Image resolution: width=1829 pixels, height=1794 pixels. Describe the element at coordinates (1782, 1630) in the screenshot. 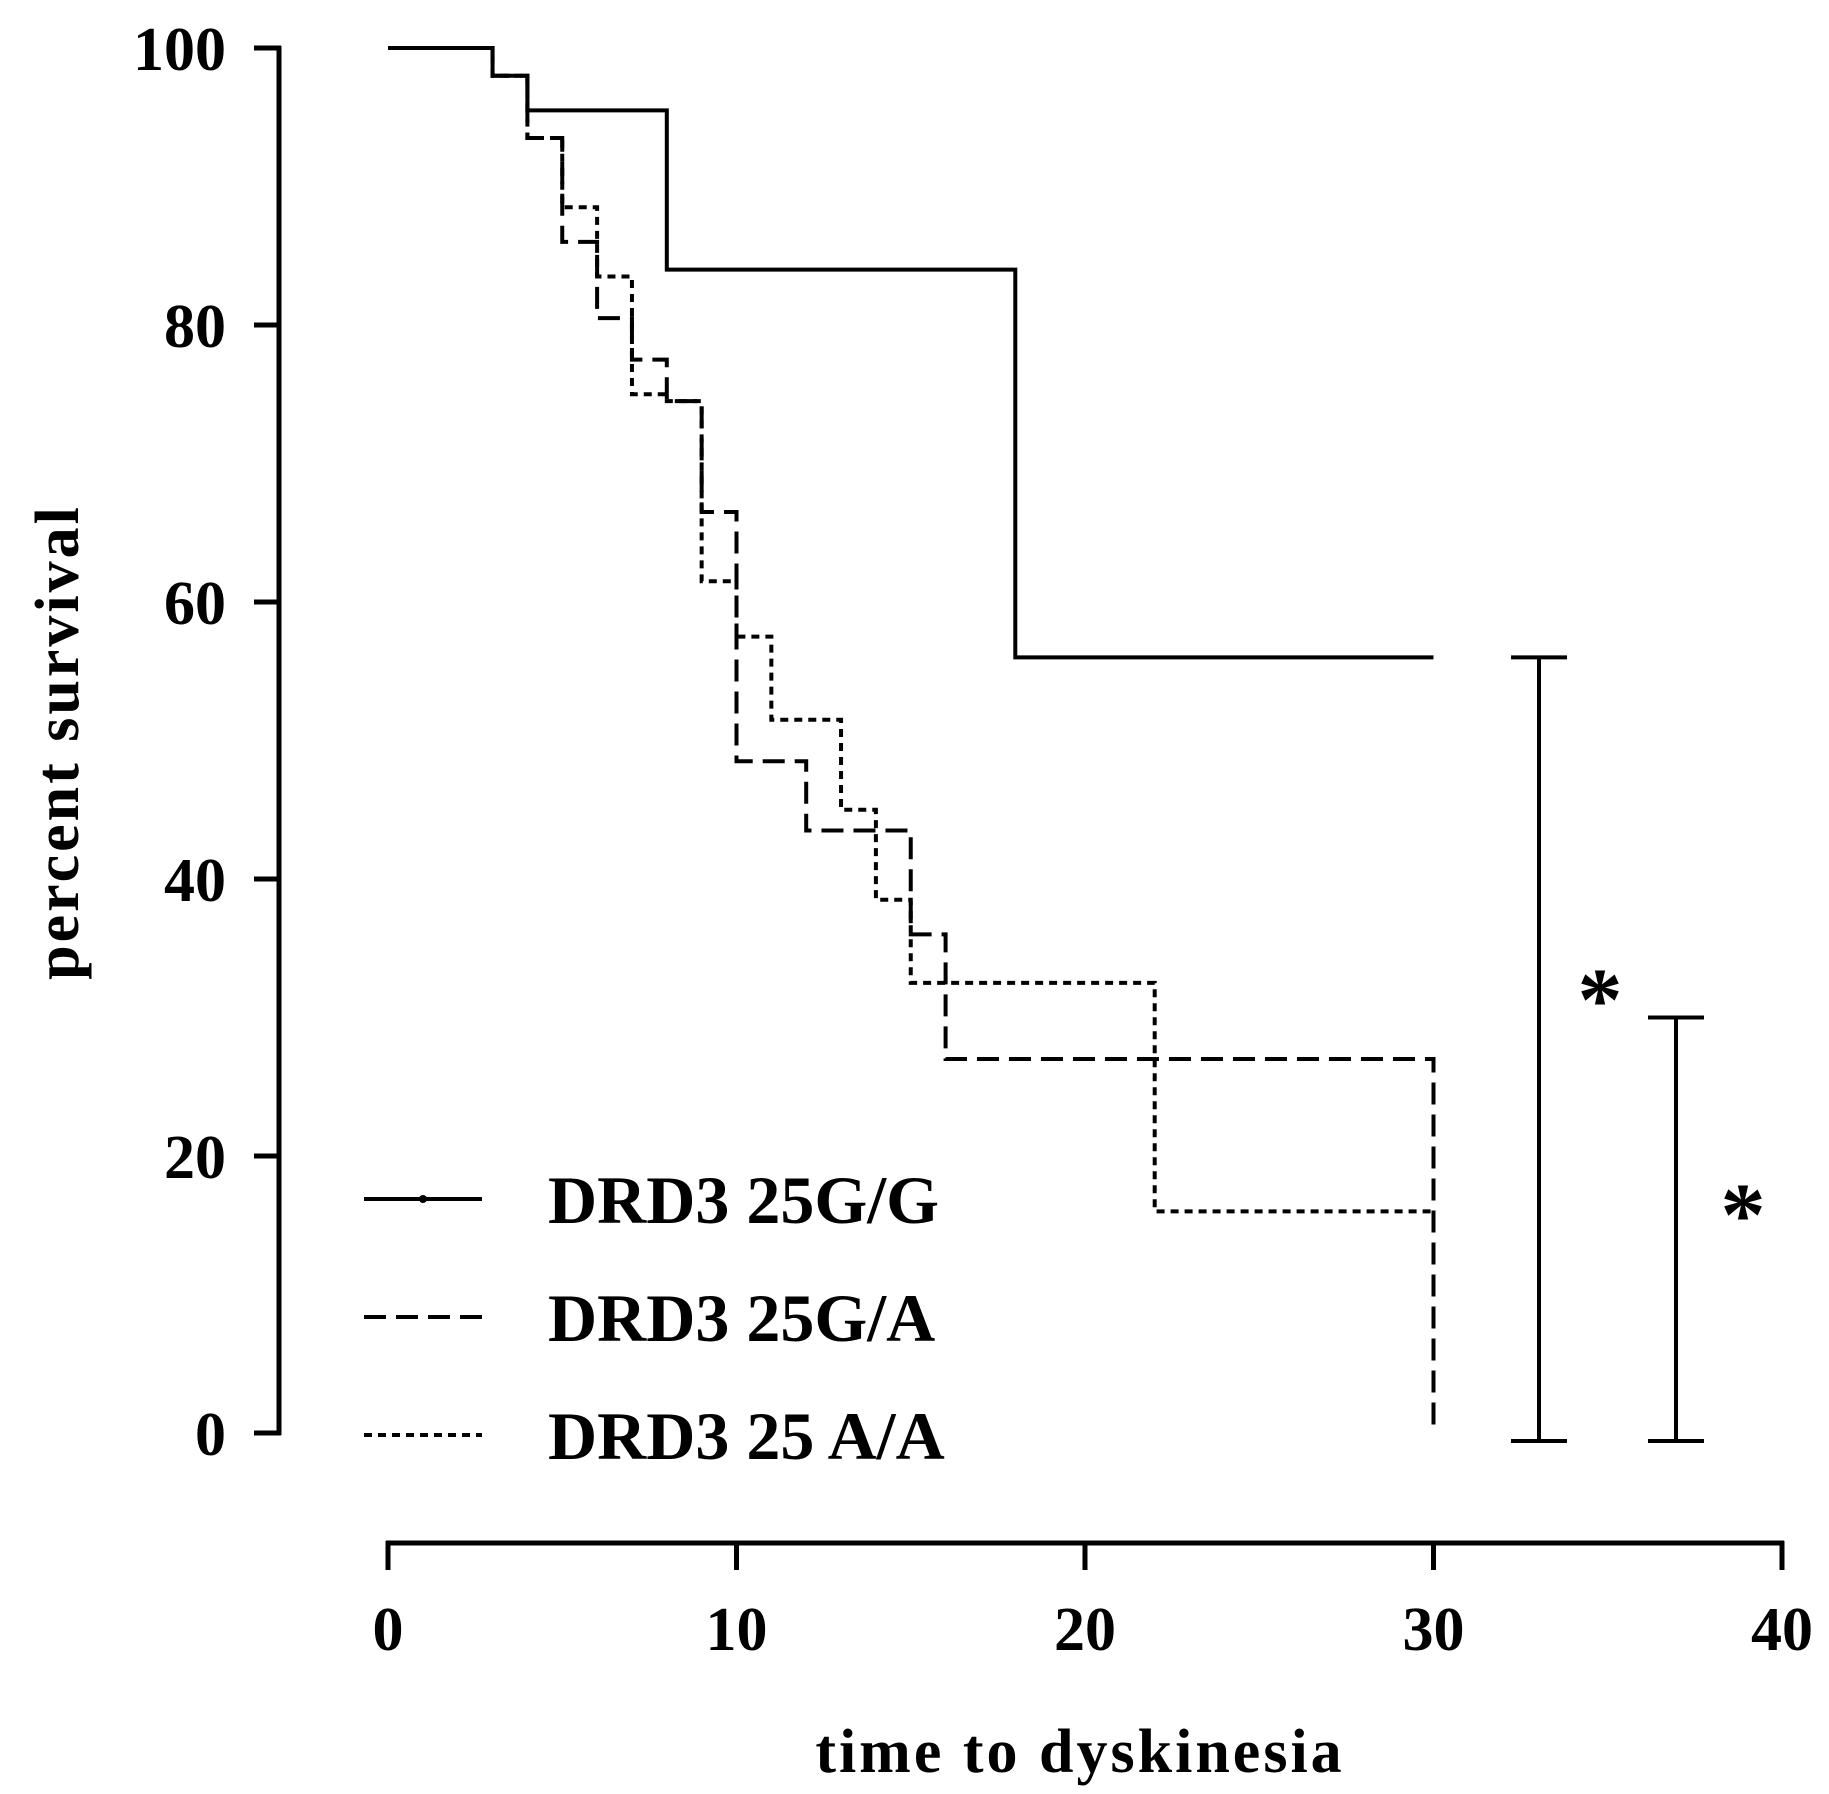

I see `x-tick-label: 40` at that location.